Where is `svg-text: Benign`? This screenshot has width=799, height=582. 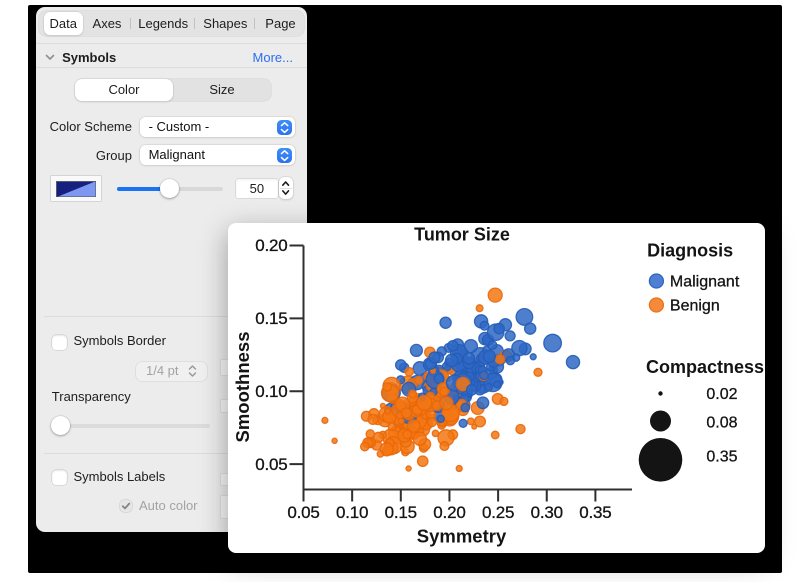
svg-text: Benign is located at coordinates (694, 305).